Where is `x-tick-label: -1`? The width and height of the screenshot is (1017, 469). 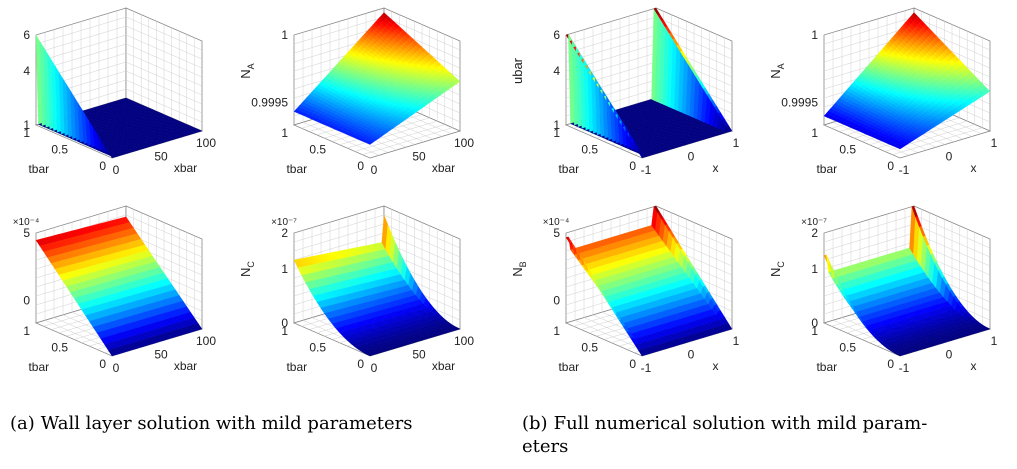
x-tick-label: -1 is located at coordinates (646, 170).